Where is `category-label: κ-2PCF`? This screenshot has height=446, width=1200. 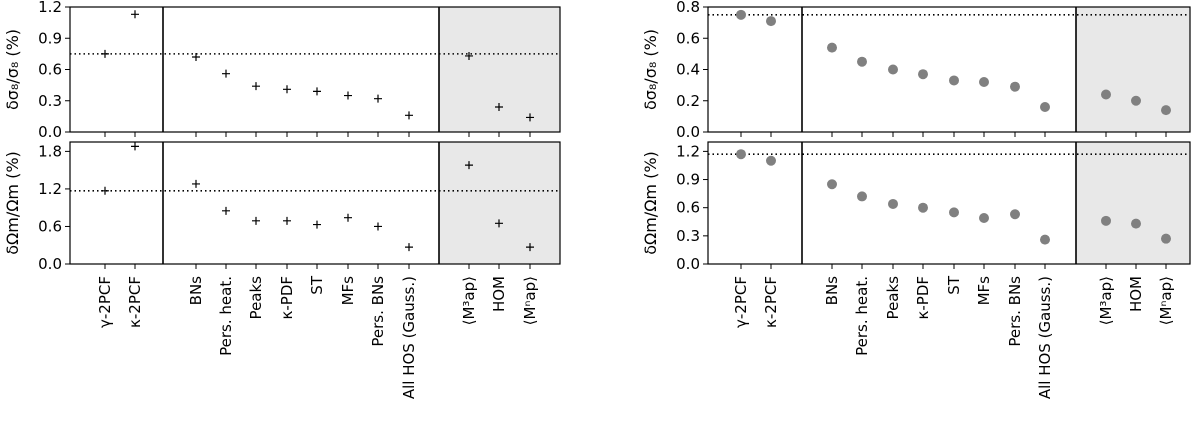 category-label: κ-2PCF is located at coordinates (771, 302).